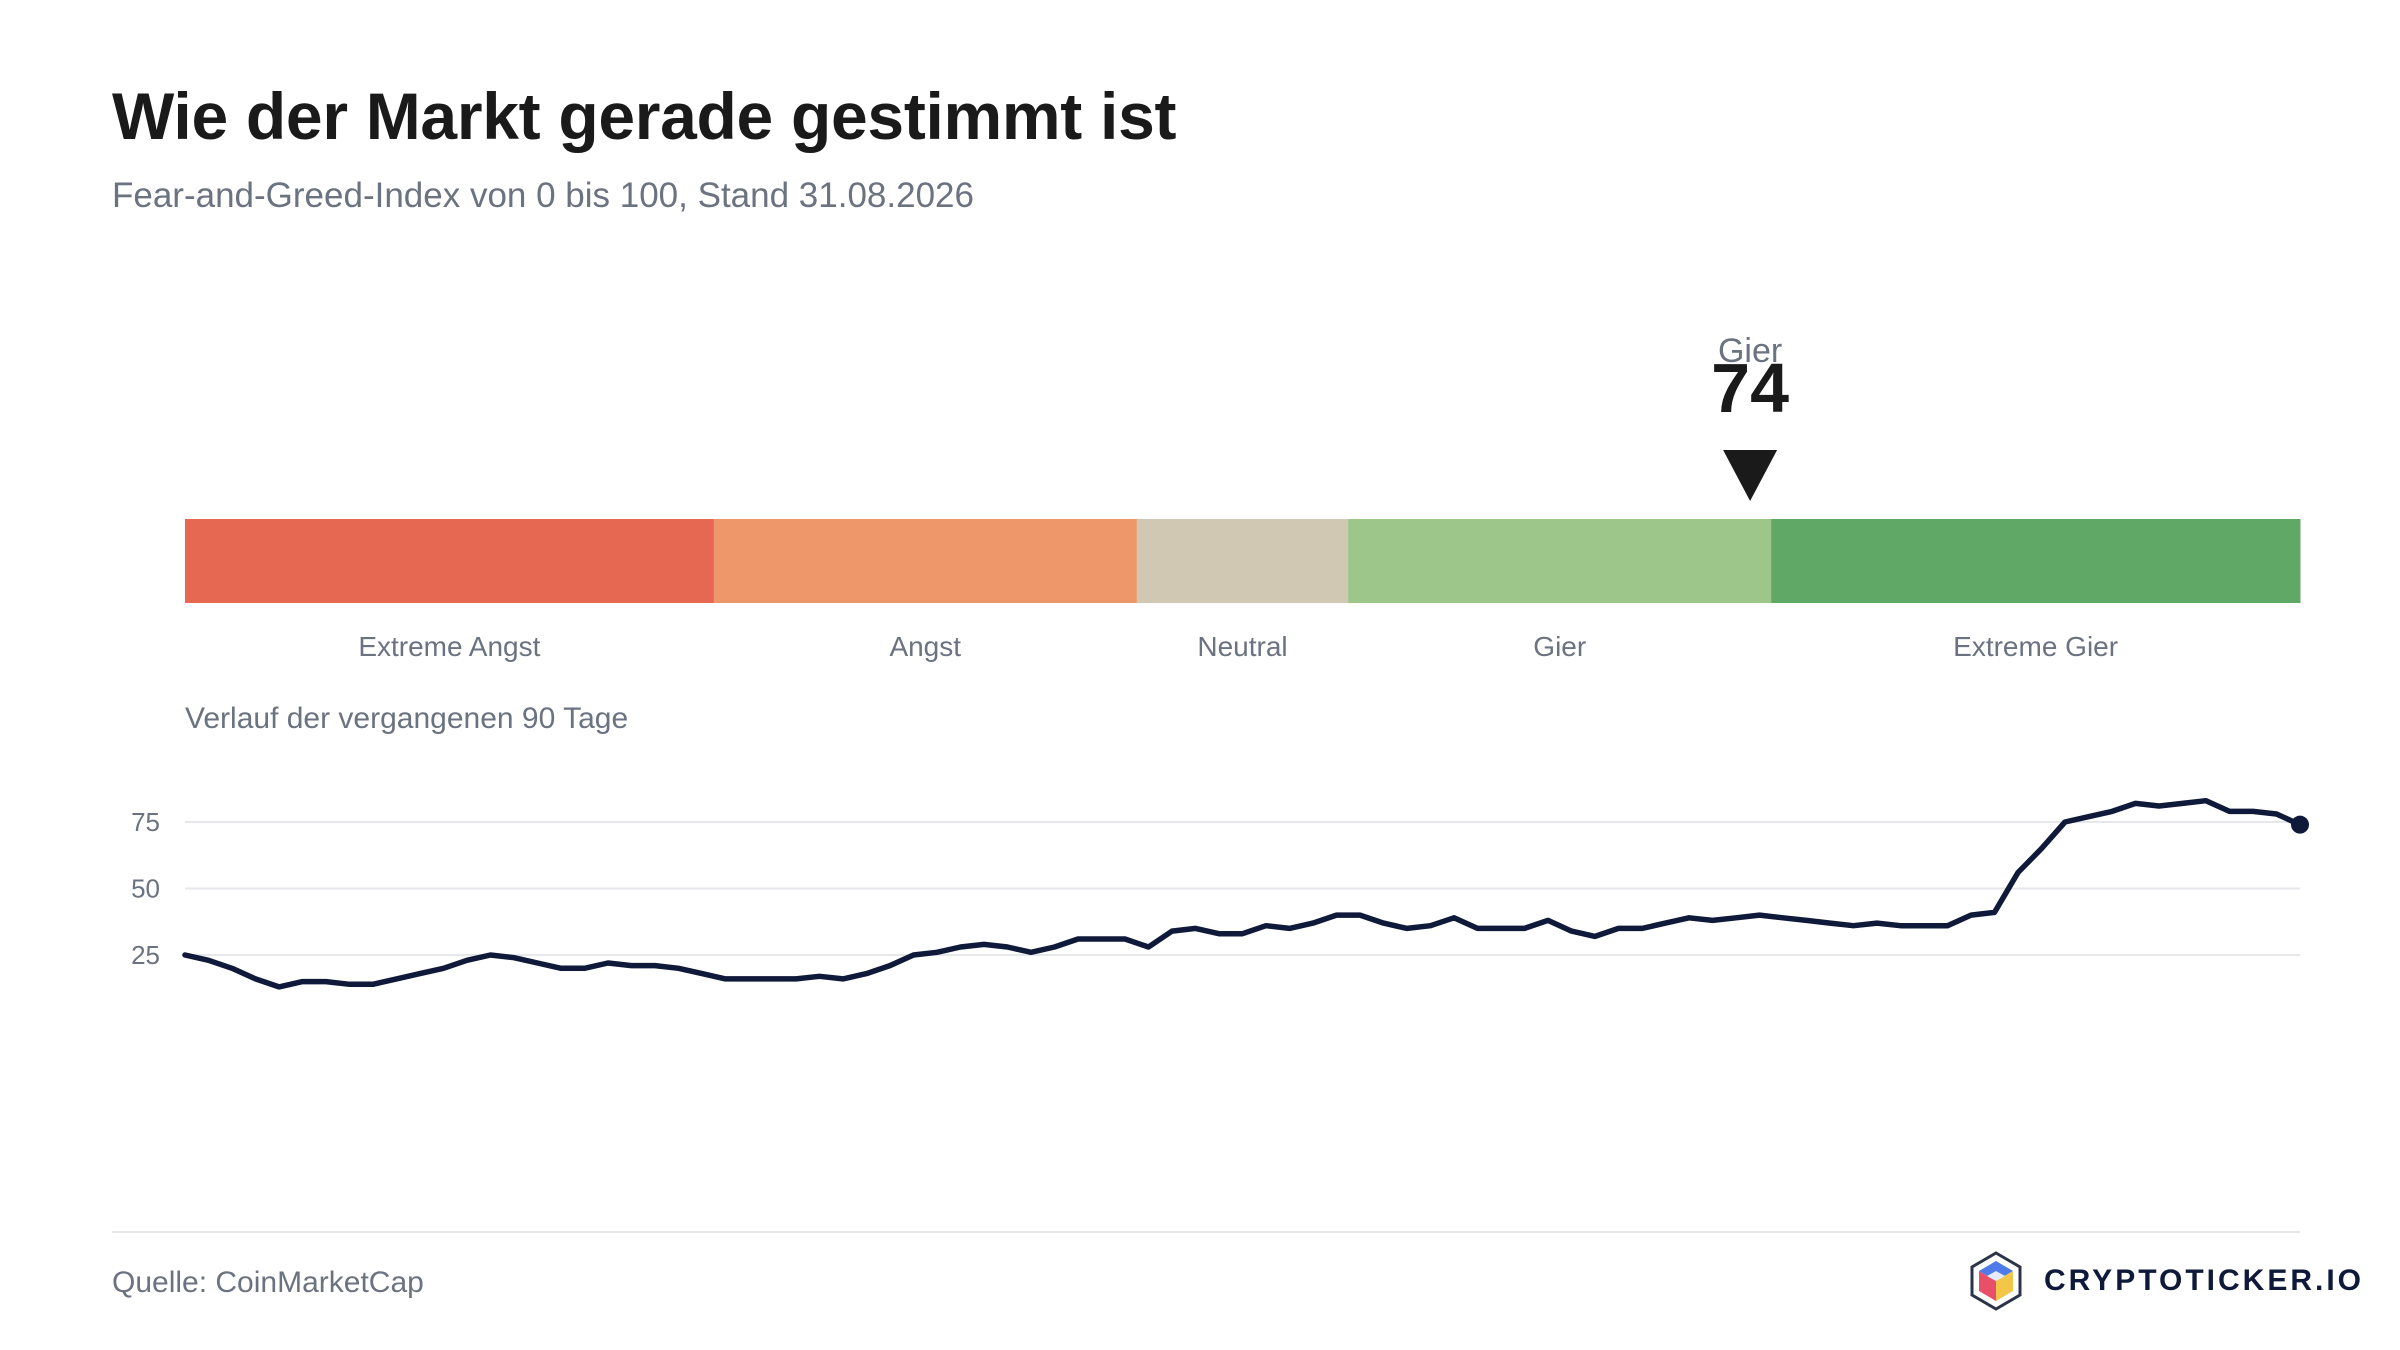 Image resolution: width=2400 pixels, height=1350 pixels. I want to click on gauge-segment-label: Neutral, so click(1242, 646).